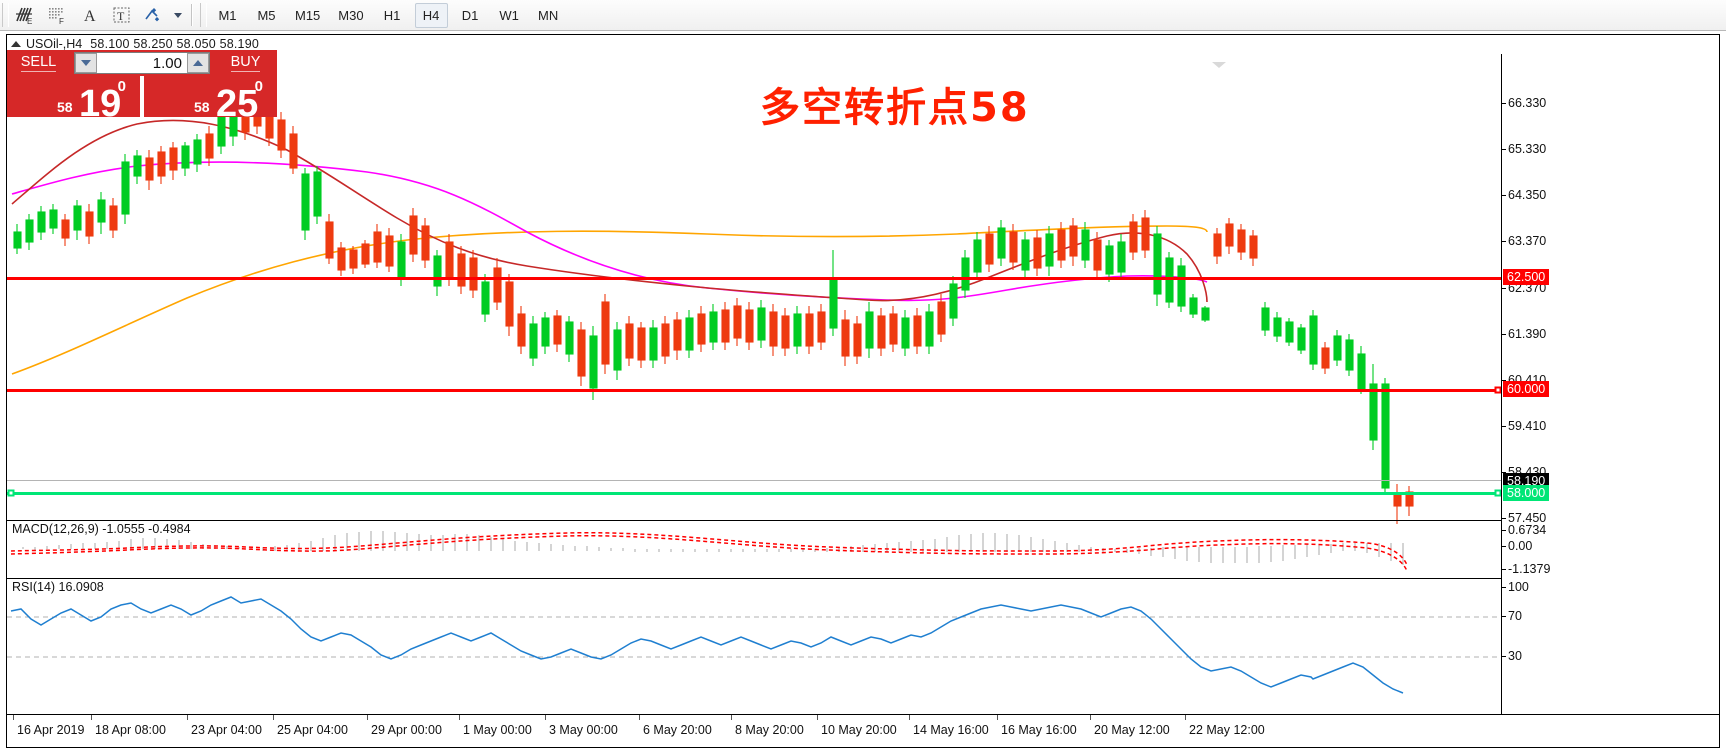  I want to click on resistance-line-handle, so click(1498, 390).